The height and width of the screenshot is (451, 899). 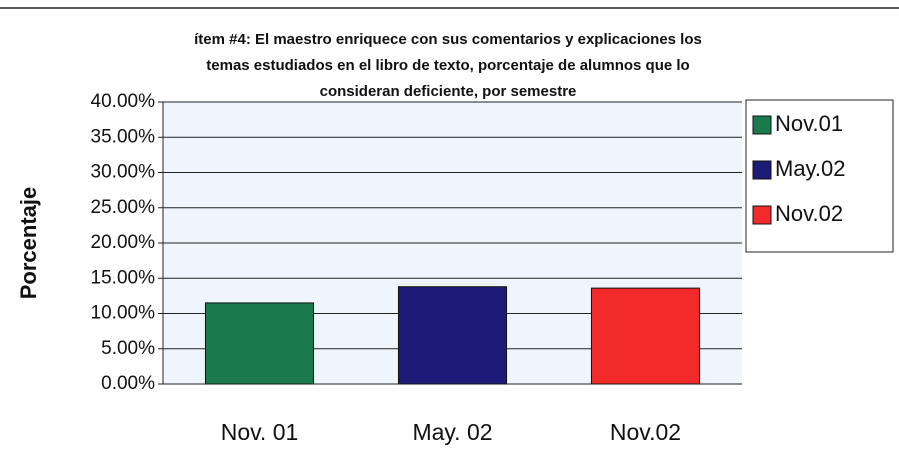 What do you see at coordinates (448, 91) in the screenshot?
I see `chart-title: consideran deficiente, por semestre` at bounding box center [448, 91].